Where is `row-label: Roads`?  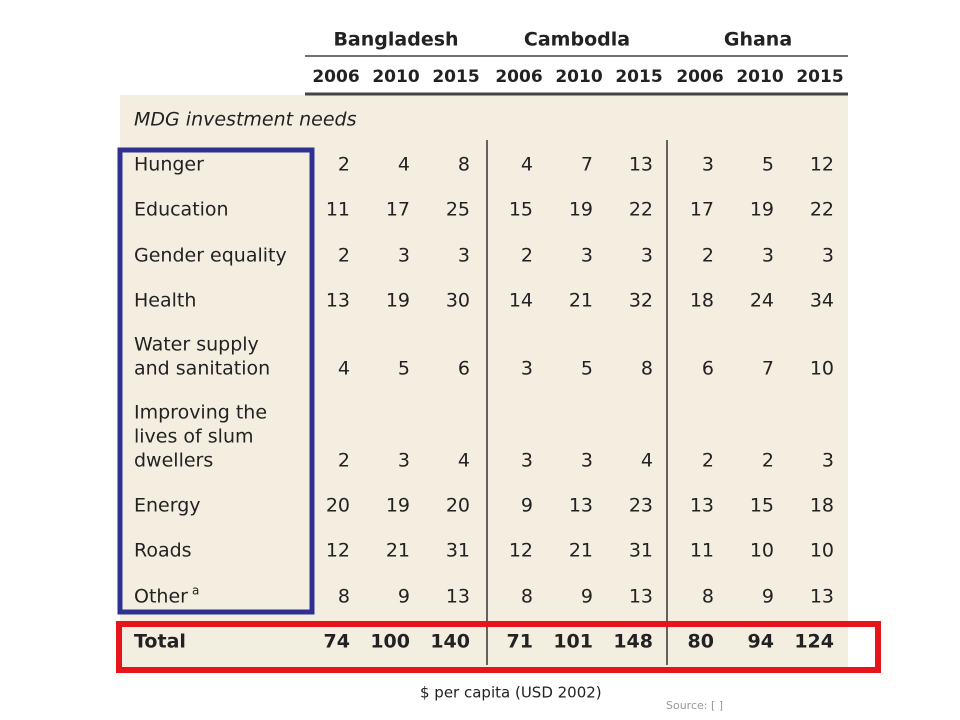 row-label: Roads is located at coordinates (163, 551).